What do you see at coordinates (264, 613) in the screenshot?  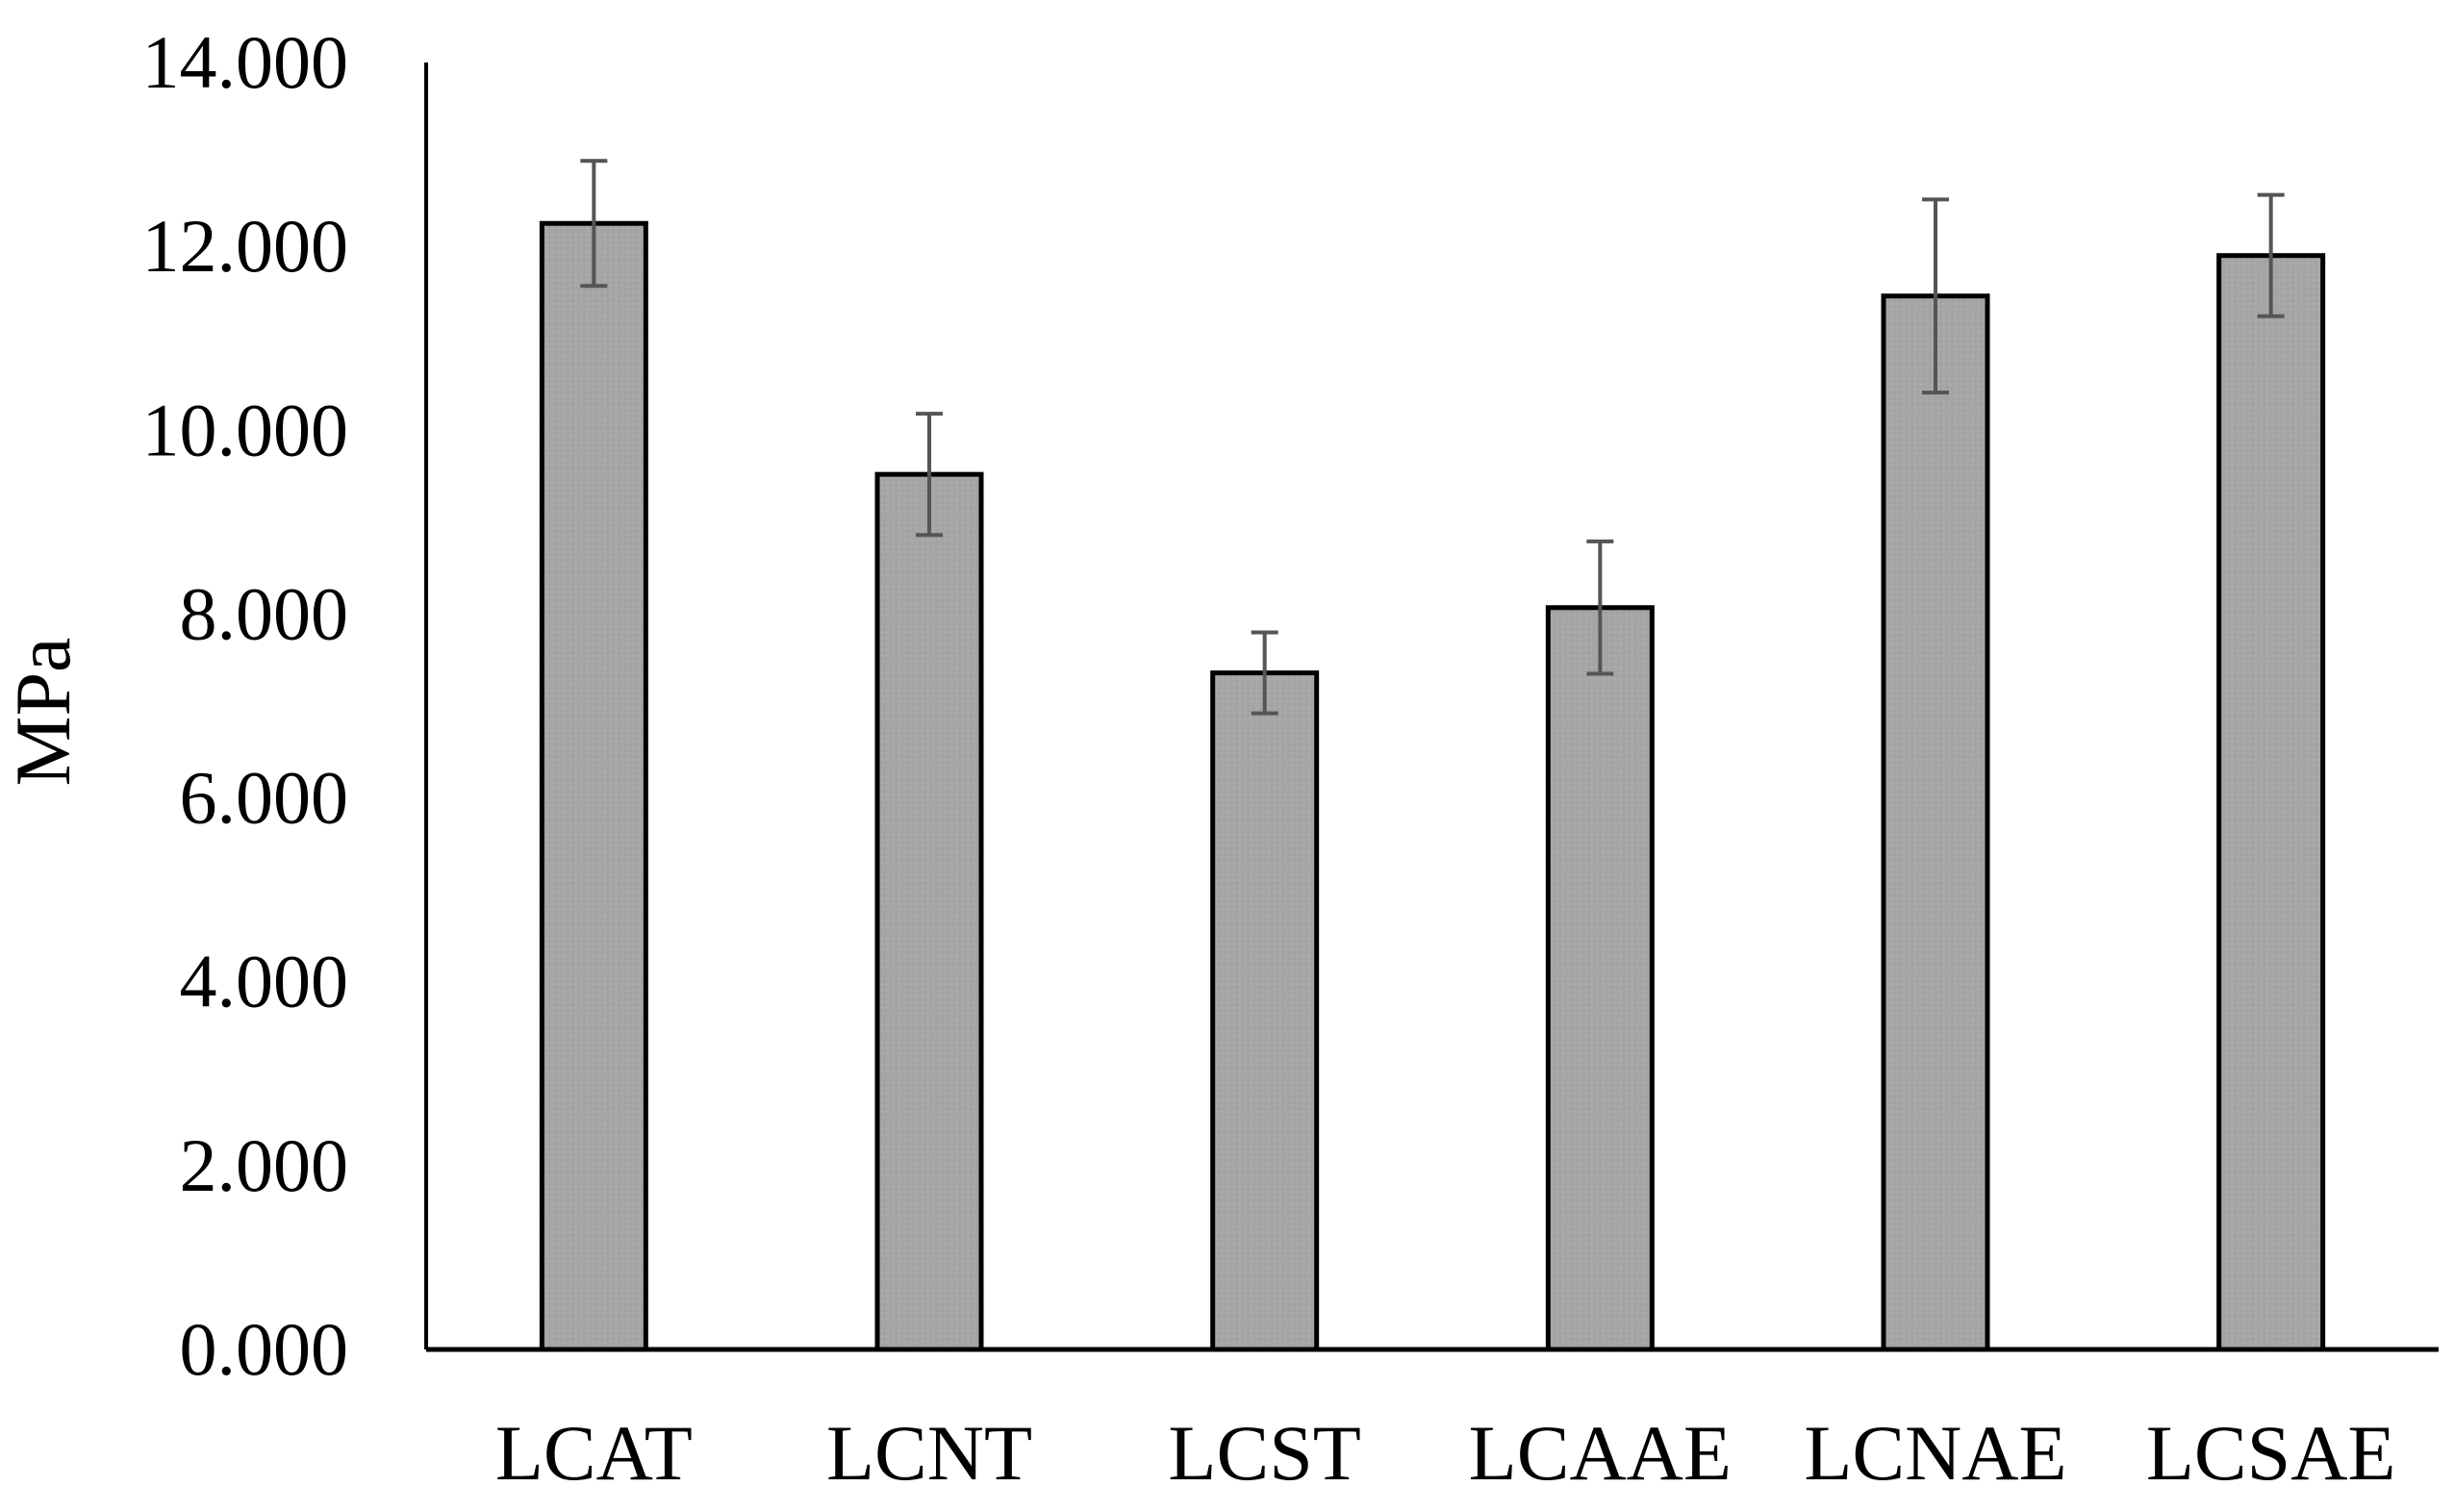 I see `y-tick-label: 8.000` at bounding box center [264, 613].